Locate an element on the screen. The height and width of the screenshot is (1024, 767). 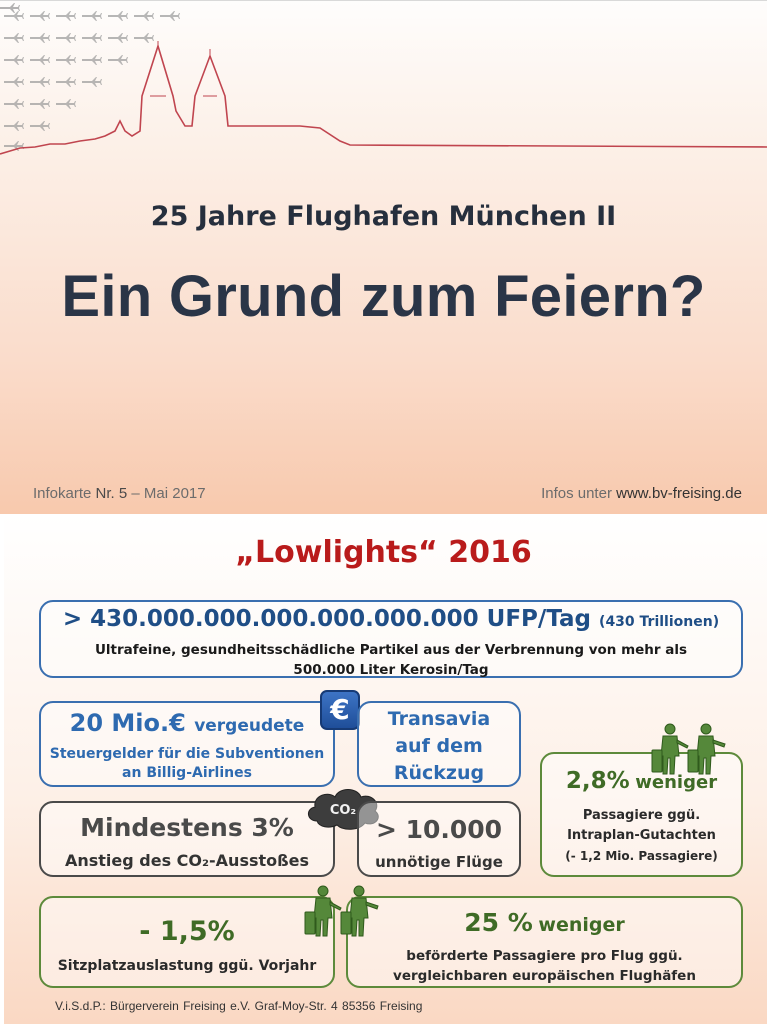
freising-skyline is located at coordinates (383, 98).